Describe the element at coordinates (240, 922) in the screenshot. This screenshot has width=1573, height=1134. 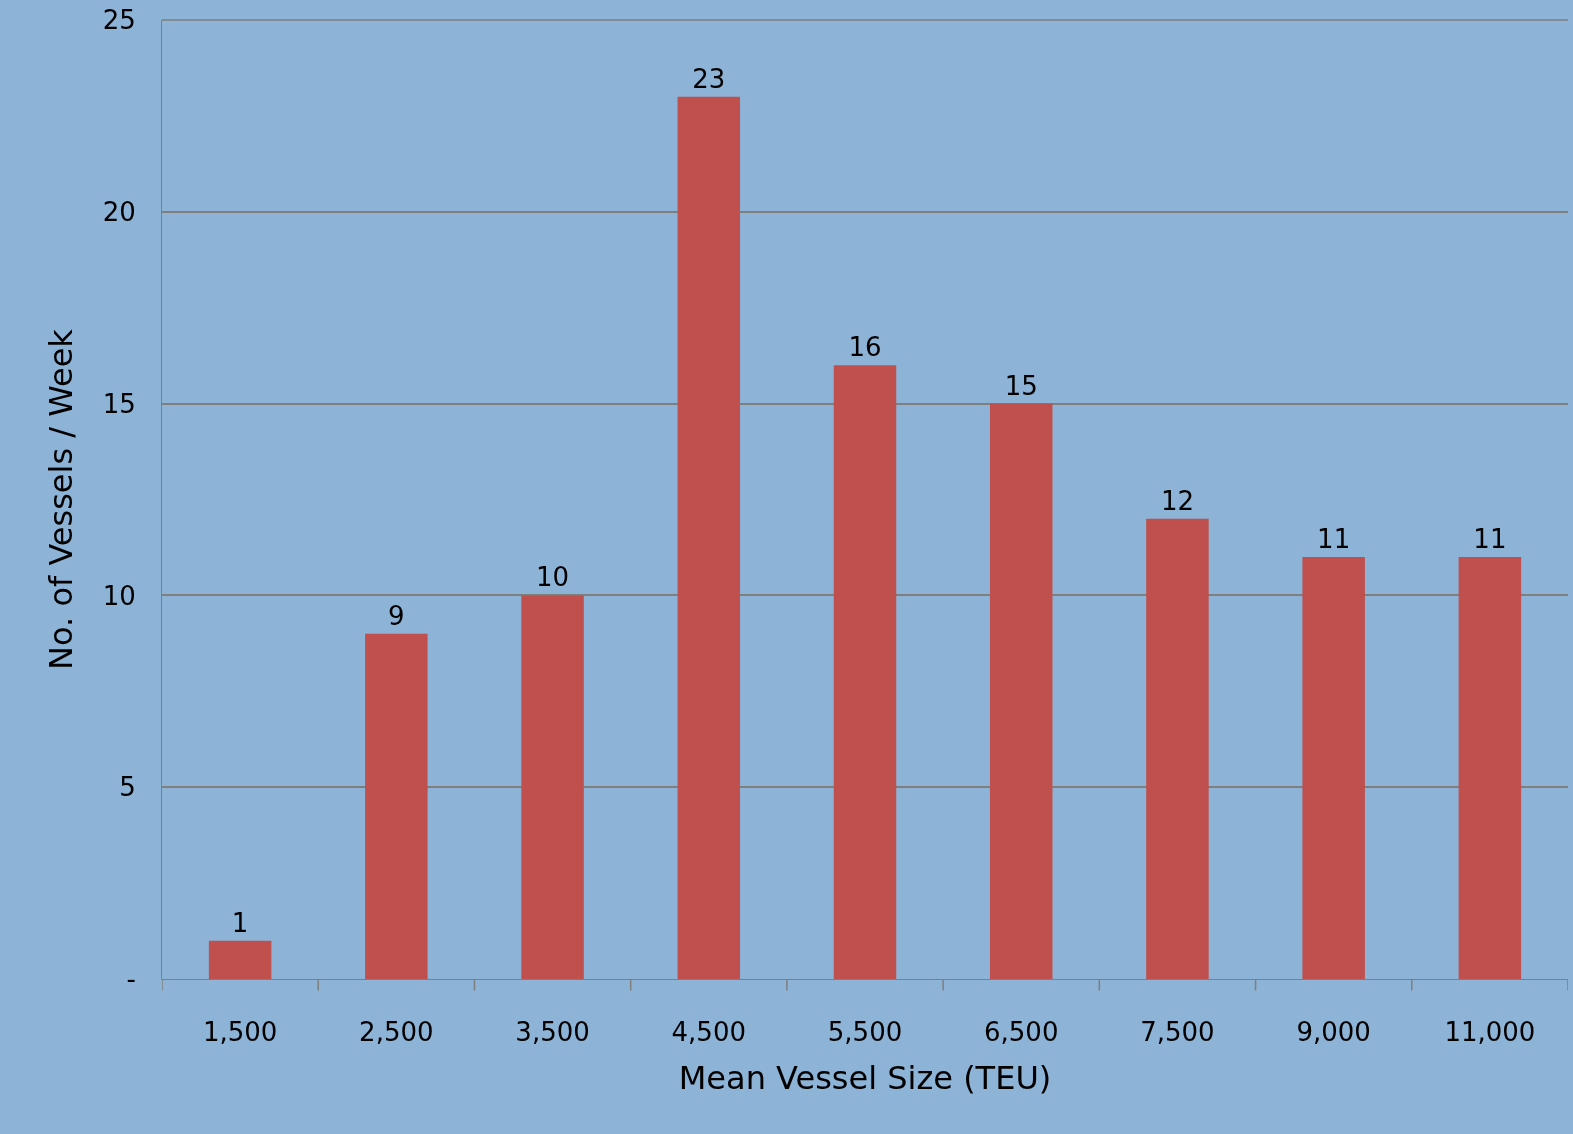
I see `data-label: 1` at that location.